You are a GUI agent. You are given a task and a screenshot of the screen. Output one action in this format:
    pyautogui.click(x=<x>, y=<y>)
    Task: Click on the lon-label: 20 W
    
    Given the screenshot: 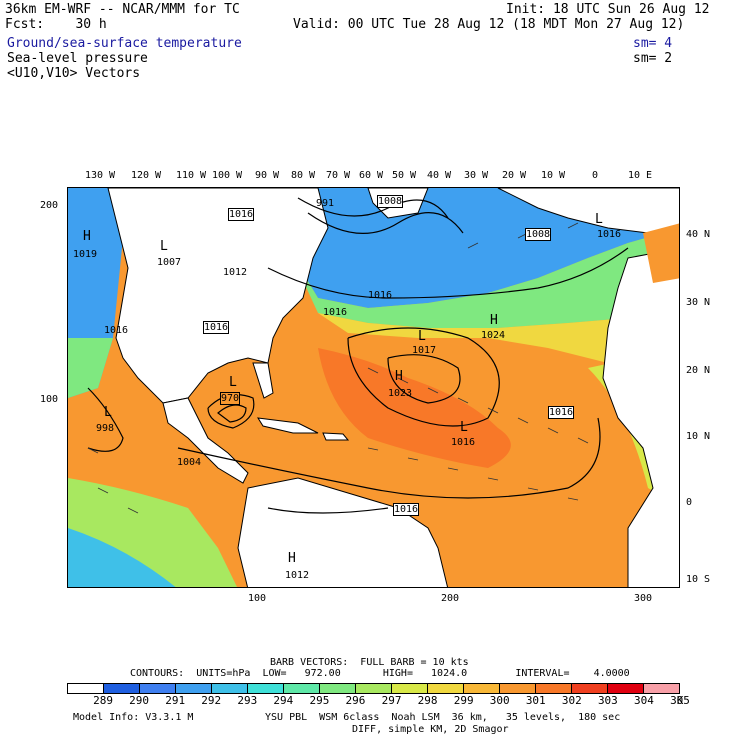 What is the action you would take?
    pyautogui.click(x=514, y=175)
    